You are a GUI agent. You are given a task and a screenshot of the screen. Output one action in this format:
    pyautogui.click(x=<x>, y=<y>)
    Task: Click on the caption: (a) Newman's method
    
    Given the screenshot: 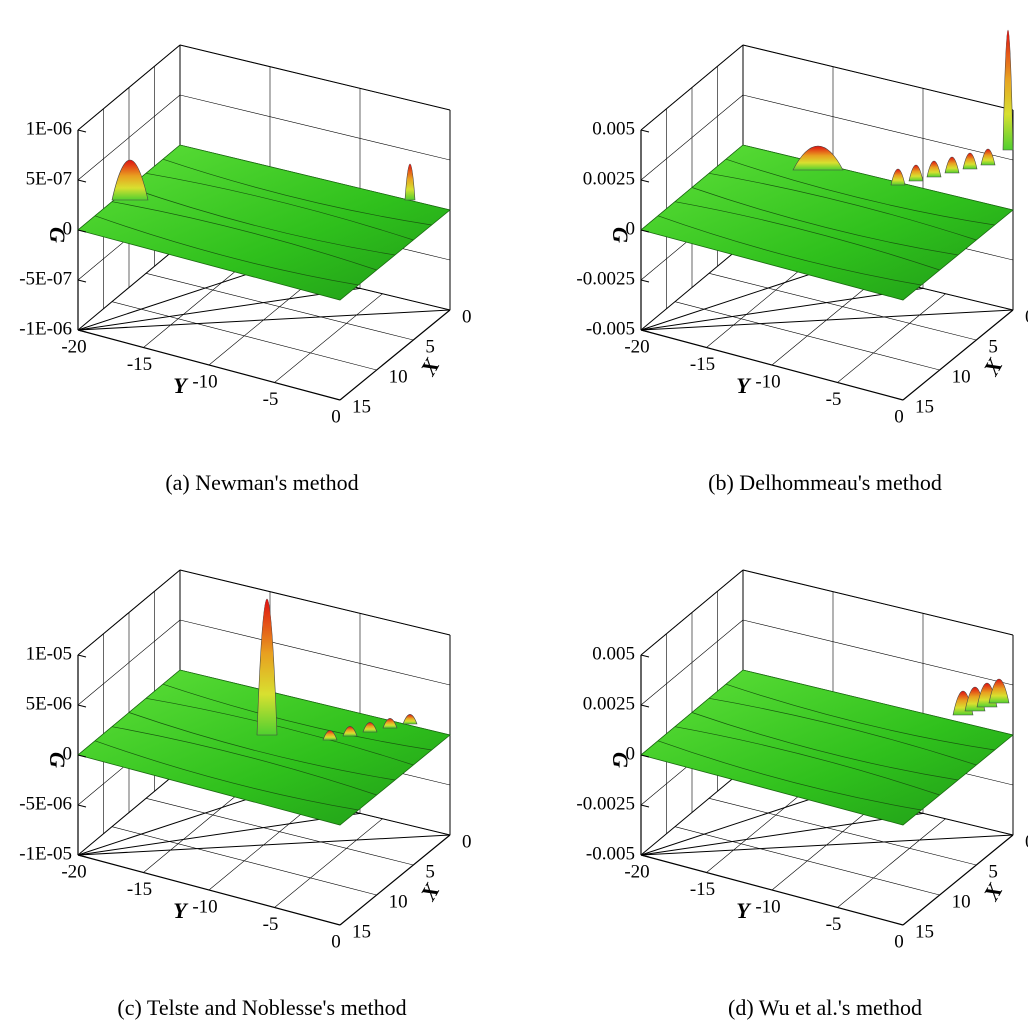 What is the action you would take?
    pyautogui.click(x=261, y=482)
    